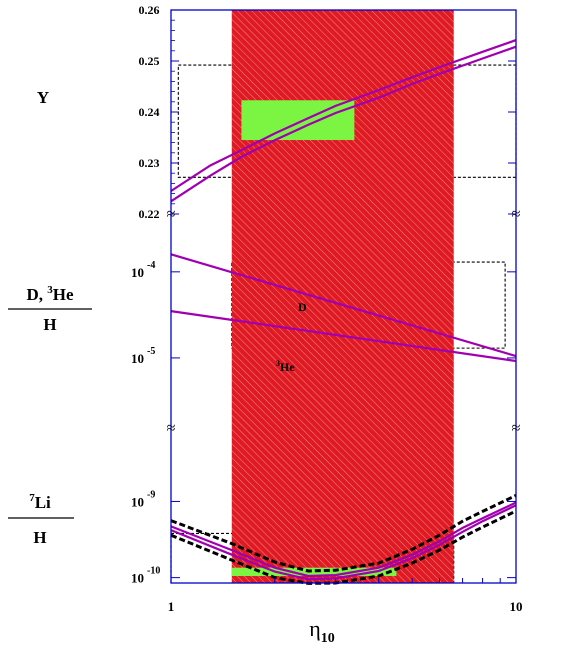 This screenshot has height=651, width=567. What do you see at coordinates (149, 163) in the screenshot?
I see `helium-ytick-label-0.23: 0.23` at bounding box center [149, 163].